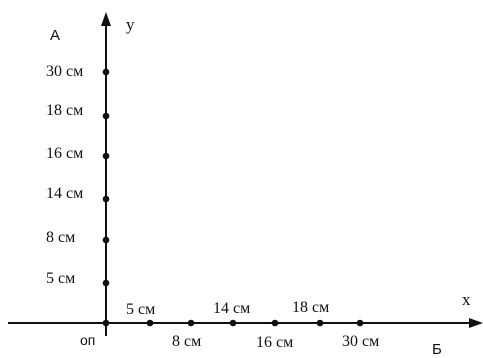 The height and width of the screenshot is (358, 483). Describe the element at coordinates (476, 323) in the screenshot. I see `x-axis-arrowhead` at that location.